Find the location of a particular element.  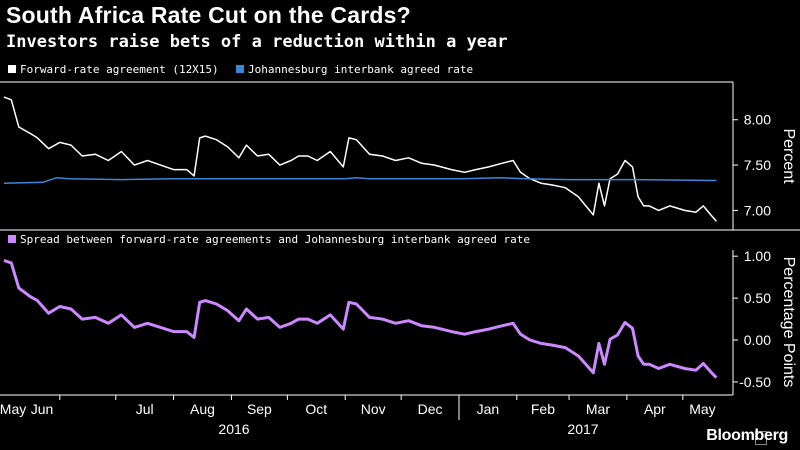

x-tick-label: Nov is located at coordinates (373, 409).